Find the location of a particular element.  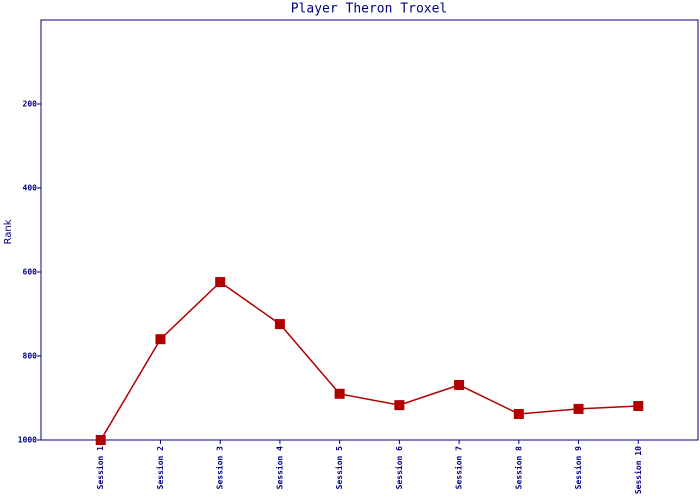

y-tick-label: 400 is located at coordinates (30, 188).